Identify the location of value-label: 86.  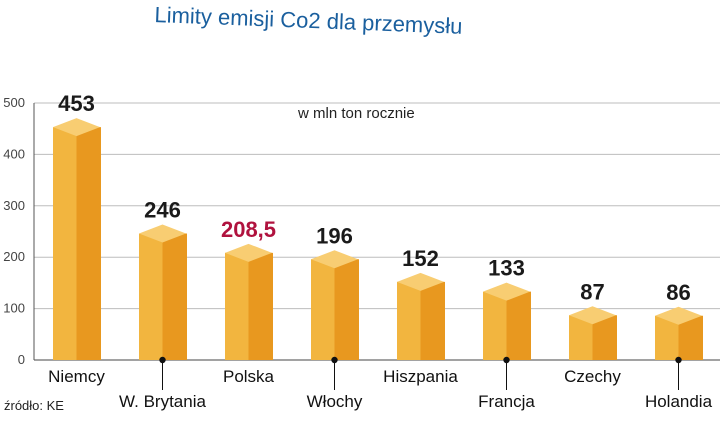
(678, 292).